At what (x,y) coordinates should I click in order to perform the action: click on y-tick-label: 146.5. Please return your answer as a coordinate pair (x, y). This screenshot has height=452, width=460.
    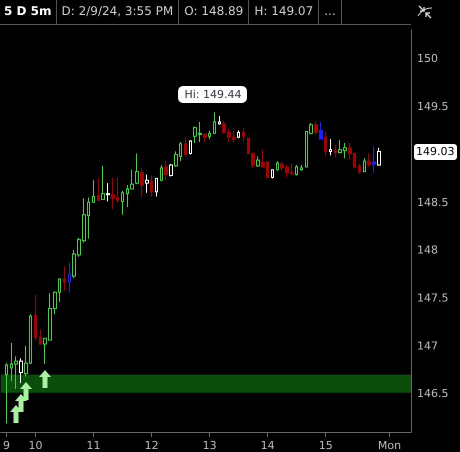
    Looking at the image, I should click on (432, 393).